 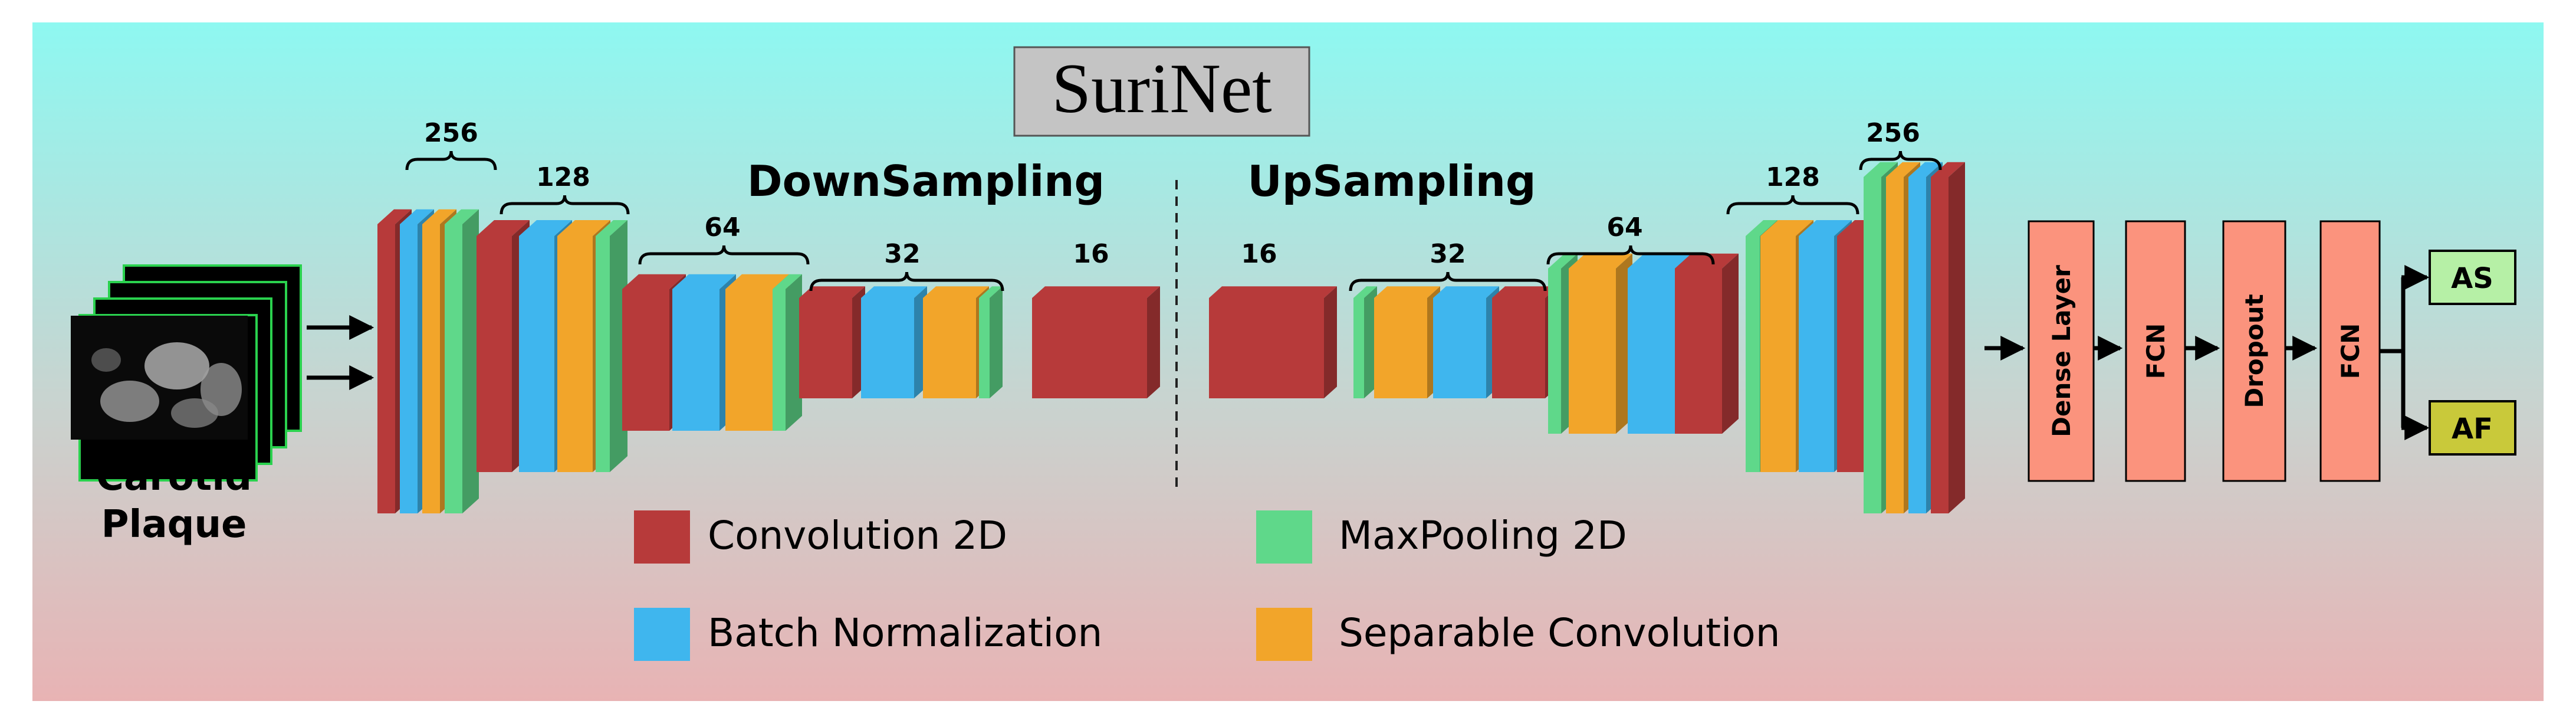 I want to click on input-label-line-1: Carotid, so click(x=174, y=477).